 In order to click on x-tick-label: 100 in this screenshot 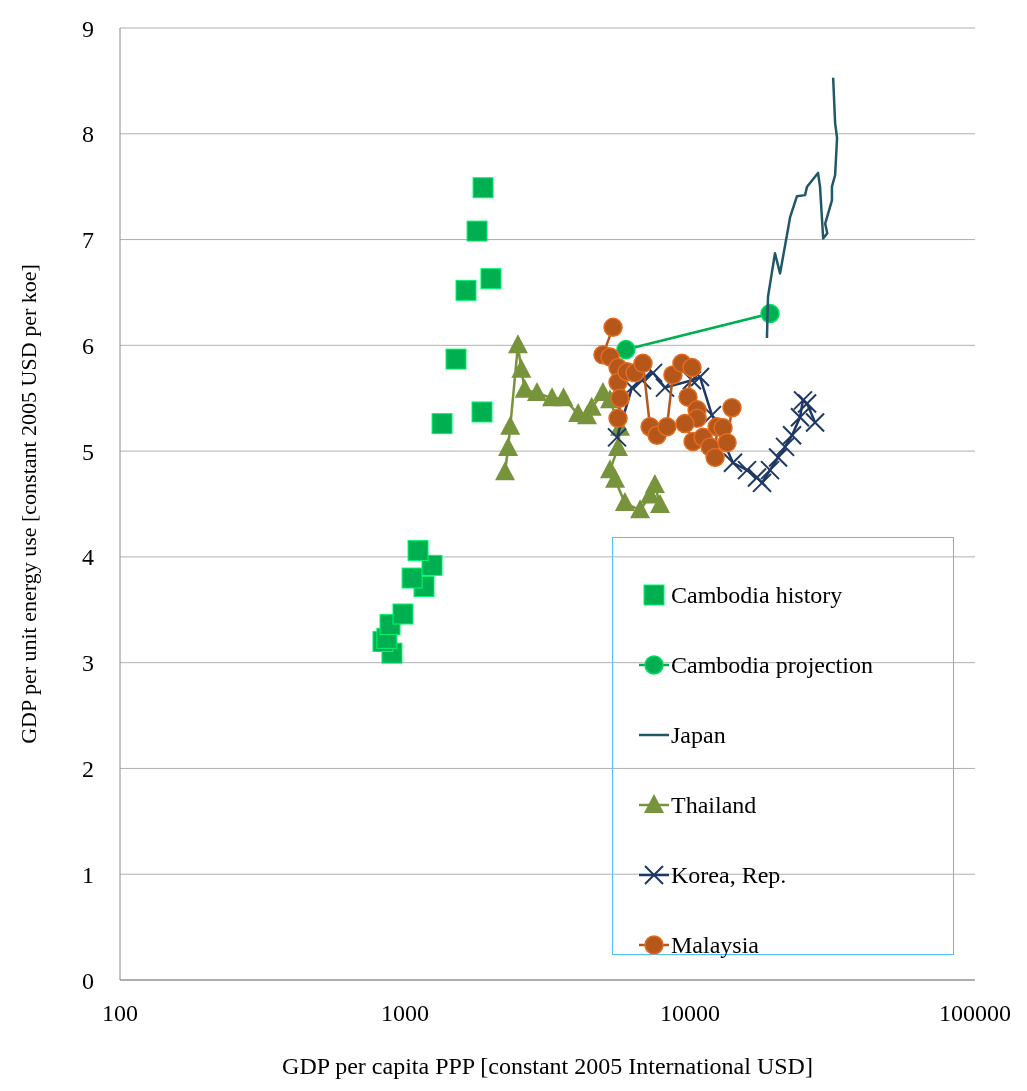, I will do `click(120, 1013)`.